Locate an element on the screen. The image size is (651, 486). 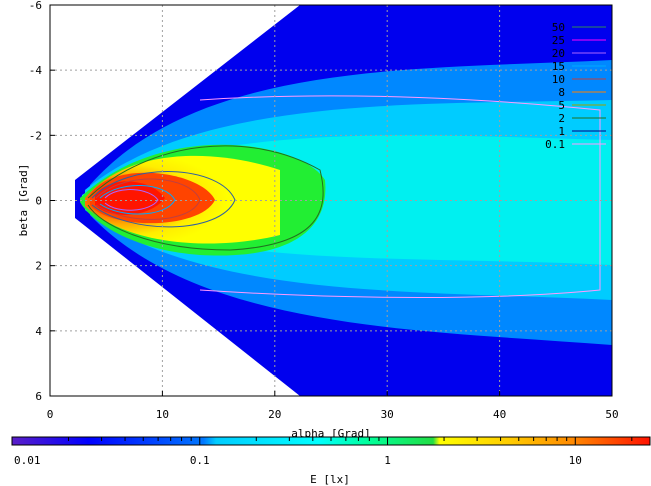
y-tick-label: 6 is located at coordinates (38, 396).